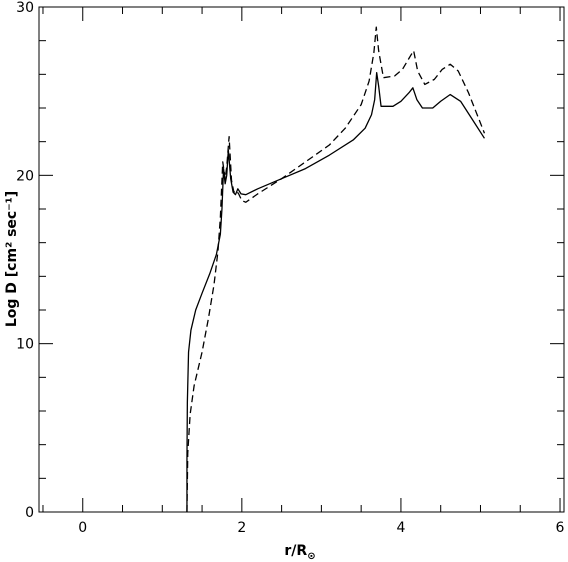 The width and height of the screenshot is (568, 562). Describe the element at coordinates (560, 528) in the screenshot. I see `x-tick-label: 6` at that location.